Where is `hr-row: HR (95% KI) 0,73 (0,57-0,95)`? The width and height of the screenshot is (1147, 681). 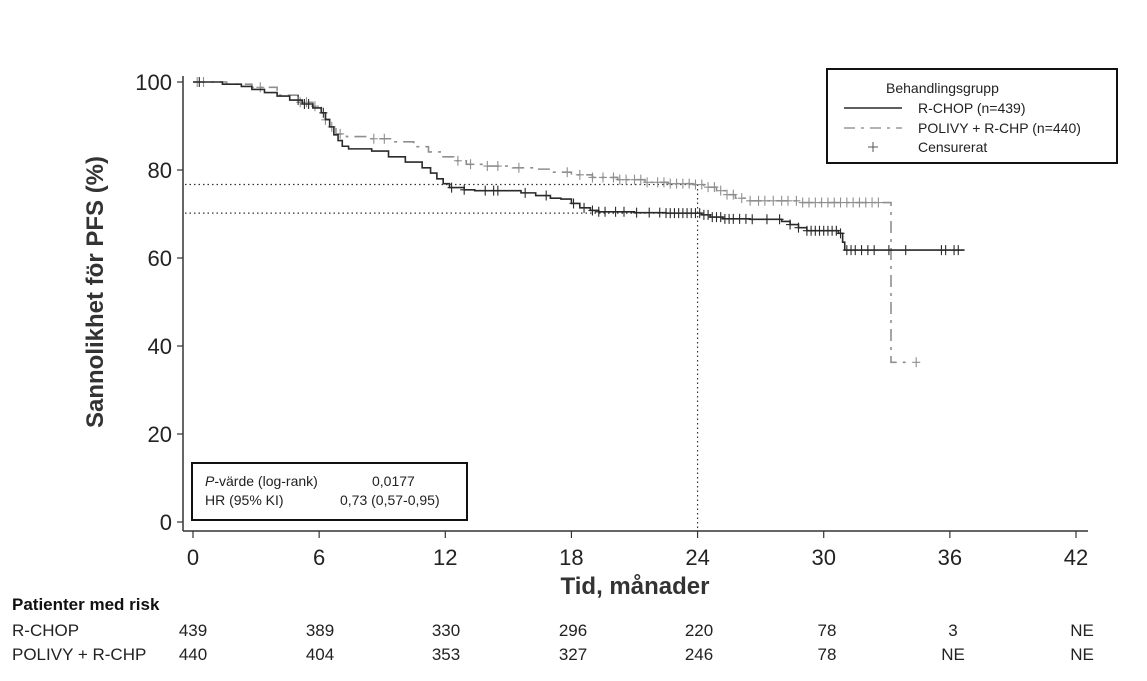
hr-row: HR (95% KI) 0,73 (0,57-0,95) is located at coordinates (322, 500).